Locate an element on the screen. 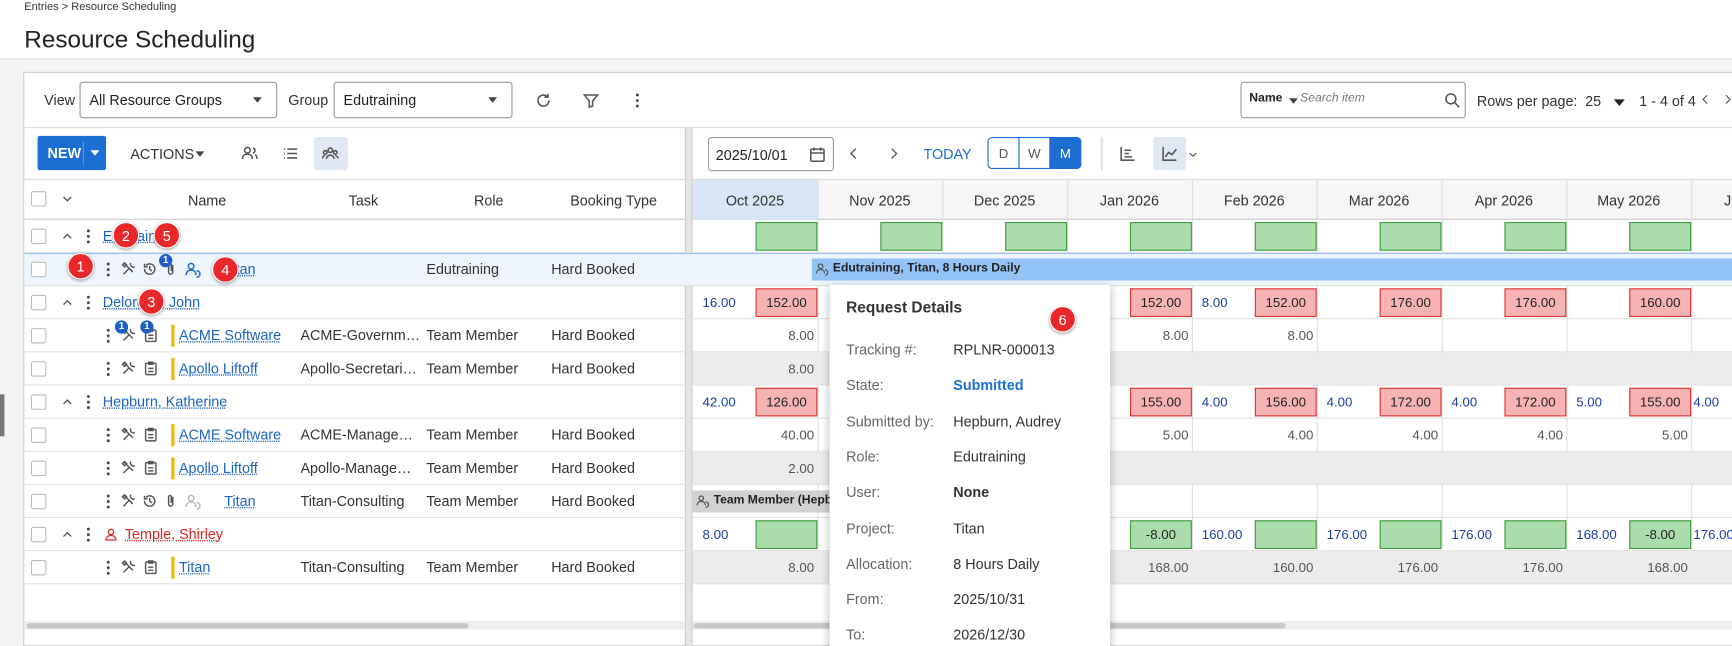 The width and height of the screenshot is (1732, 646). gantt-toggle-glyph is located at coordinates (1127, 153).